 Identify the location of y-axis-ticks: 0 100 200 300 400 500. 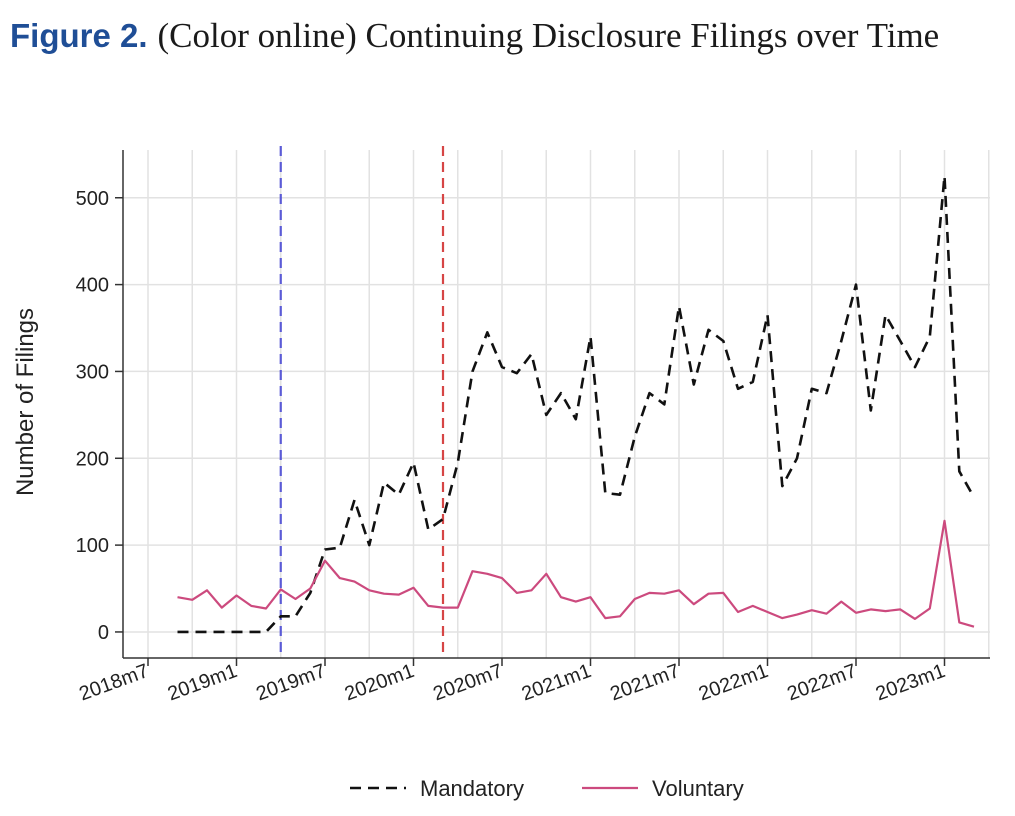
(99, 416).